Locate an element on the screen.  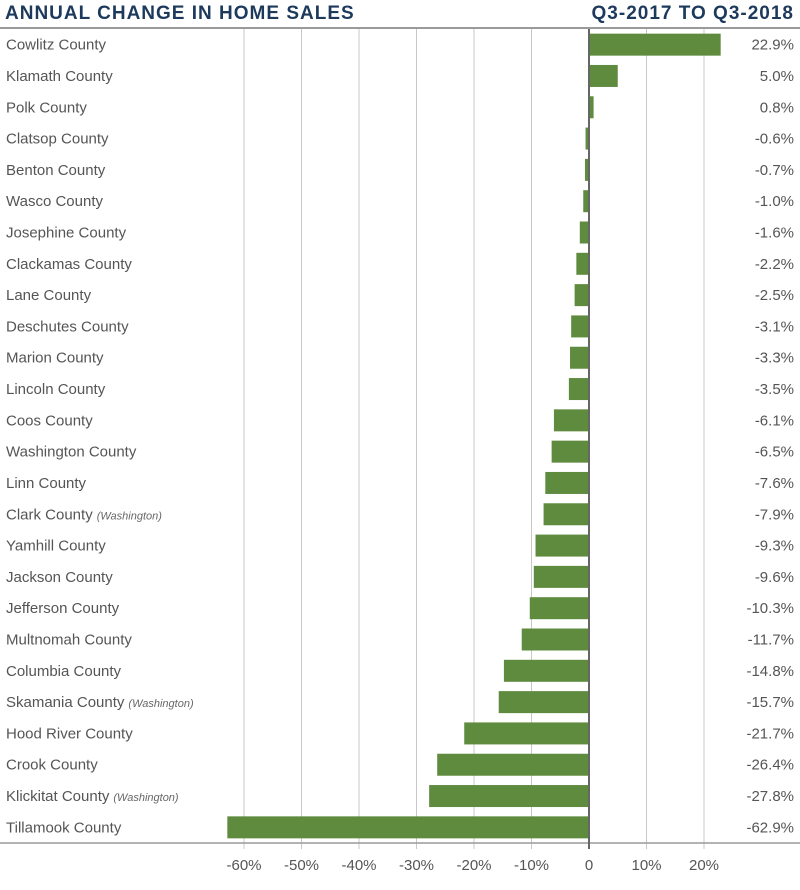
category-name: Tillamook County is located at coordinates (64, 827).